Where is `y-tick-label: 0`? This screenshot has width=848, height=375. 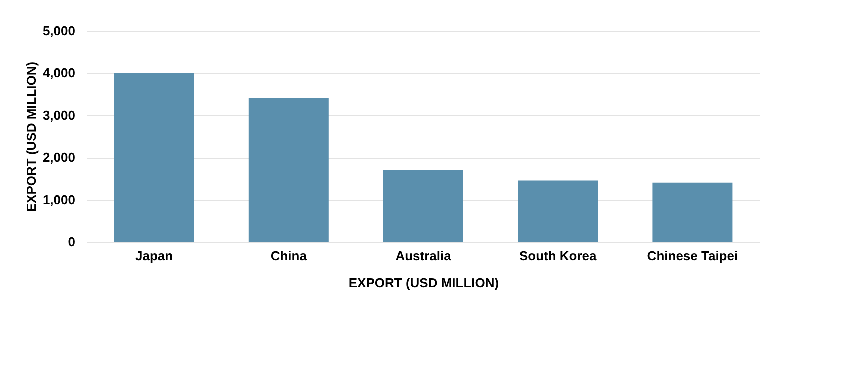
y-tick-label: 0 is located at coordinates (72, 242).